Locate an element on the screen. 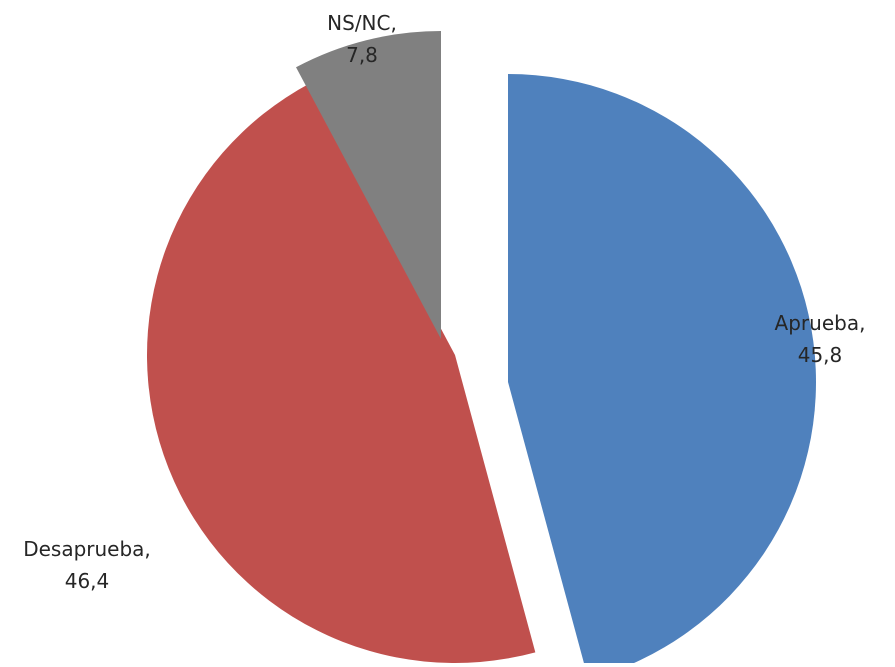 The width and height of the screenshot is (895, 667). data-label-aprueba: Aprueba, 45,8 is located at coordinates (820, 339).